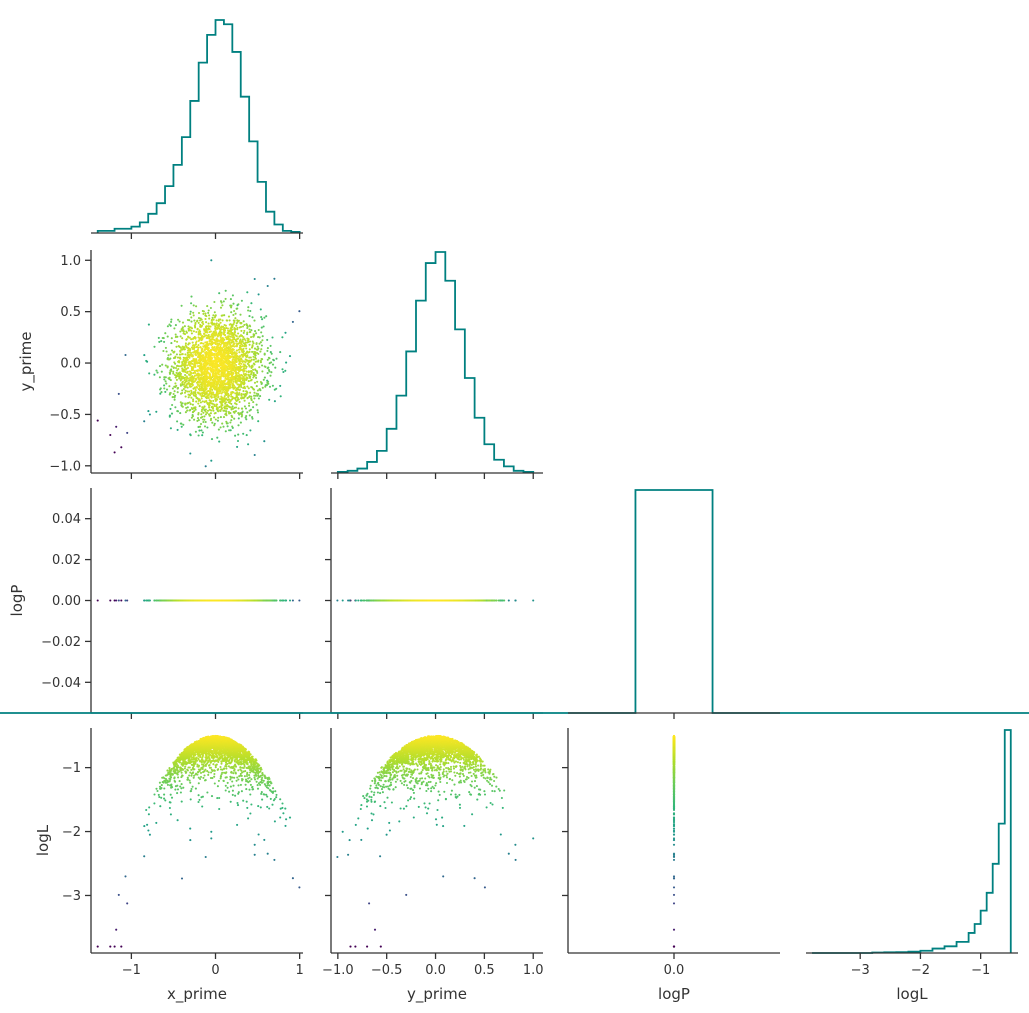 This screenshot has height=1013, width=1029. I want to click on scatter-logP-vs-x_prime, so click(198, 600).